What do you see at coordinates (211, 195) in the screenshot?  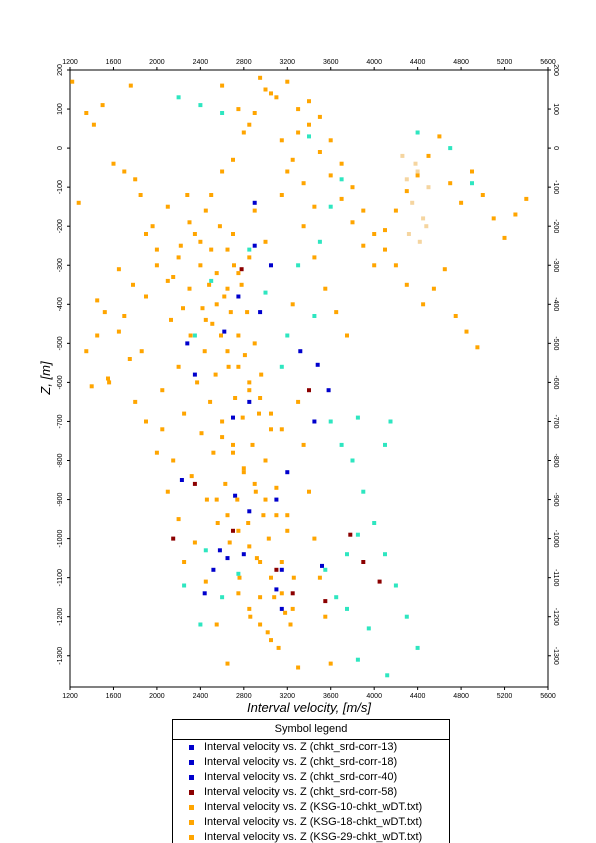 I see `data-point-s5-p13` at bounding box center [211, 195].